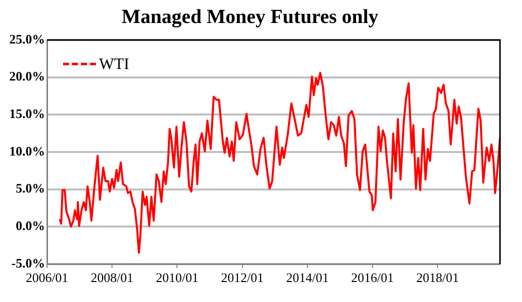 This screenshot has height=302, width=522. What do you see at coordinates (27, 114) in the screenshot?
I see `y-tick-label: 15.0%` at bounding box center [27, 114].